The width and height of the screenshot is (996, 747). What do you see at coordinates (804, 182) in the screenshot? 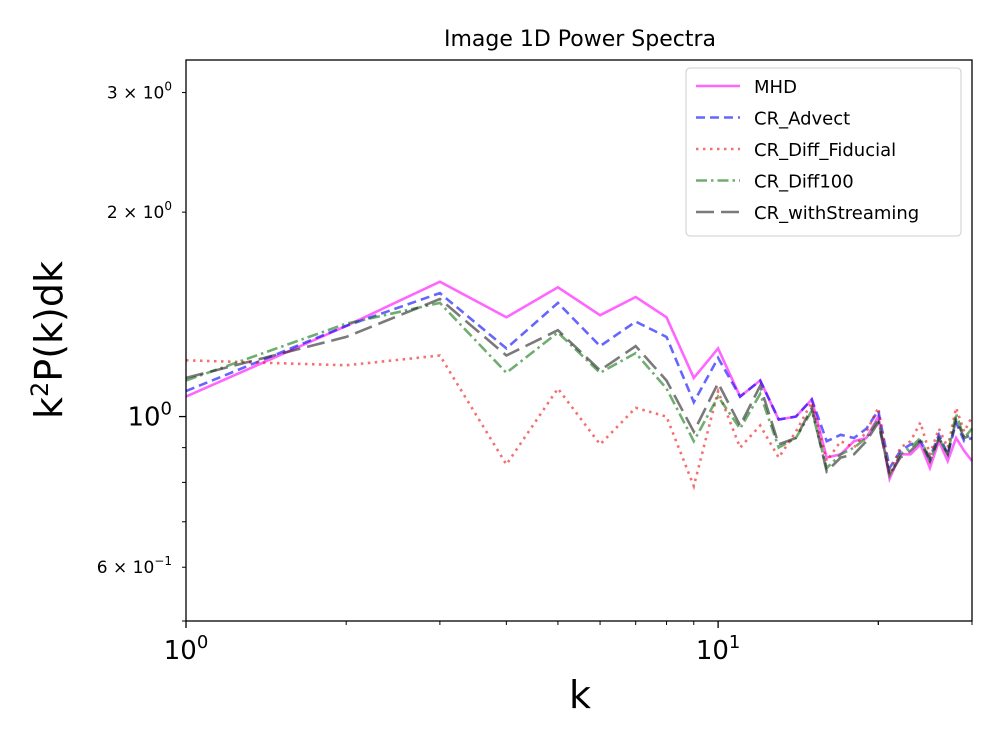
I see `legend-label-3: CR_Diff100` at bounding box center [804, 182].